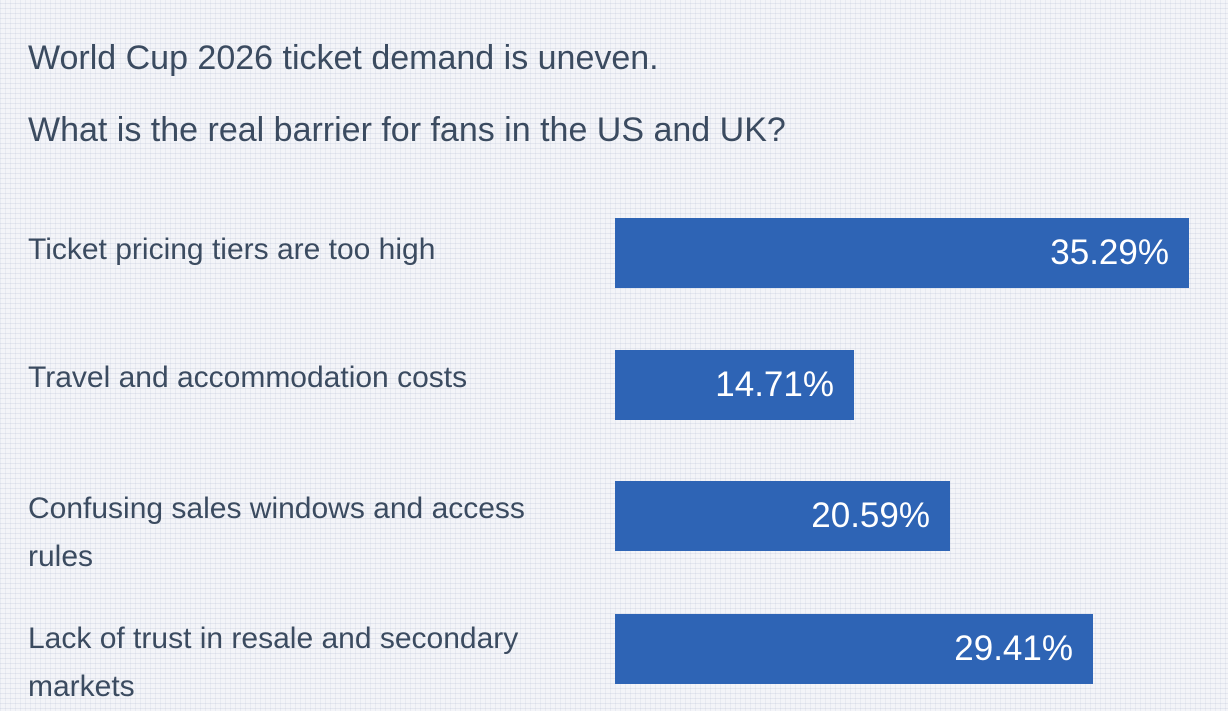  What do you see at coordinates (232, 249) in the screenshot?
I see `category-label: Ticket pricing tiers are too high` at bounding box center [232, 249].